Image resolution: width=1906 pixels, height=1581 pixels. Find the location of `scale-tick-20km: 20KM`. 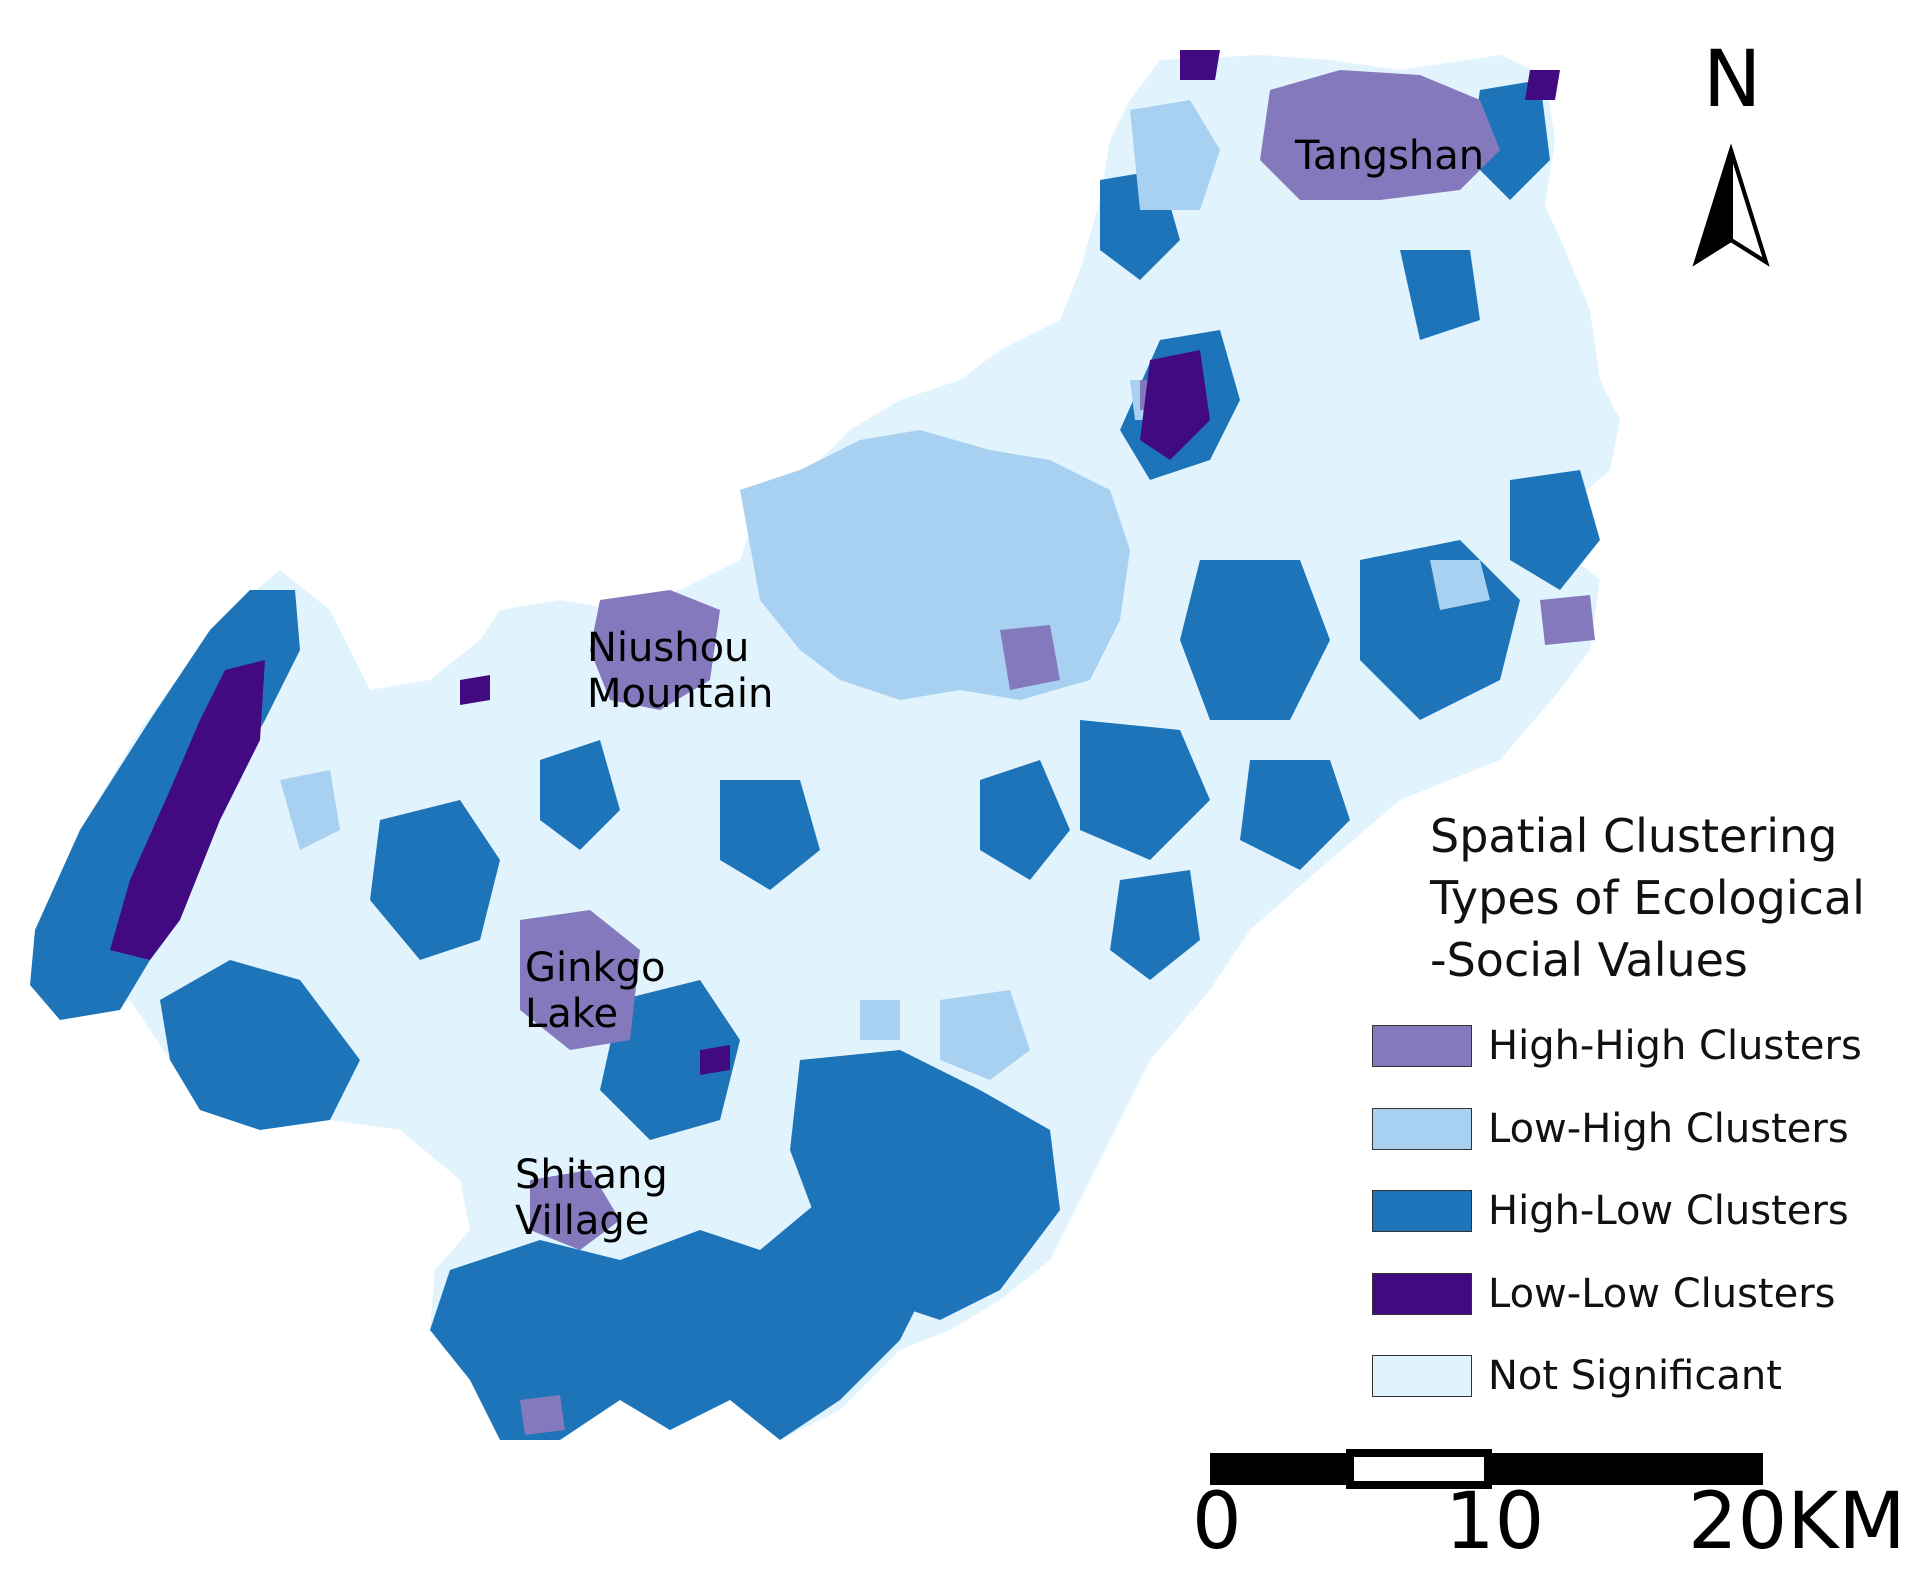

scale-tick-20km: 20KM is located at coordinates (1797, 1522).